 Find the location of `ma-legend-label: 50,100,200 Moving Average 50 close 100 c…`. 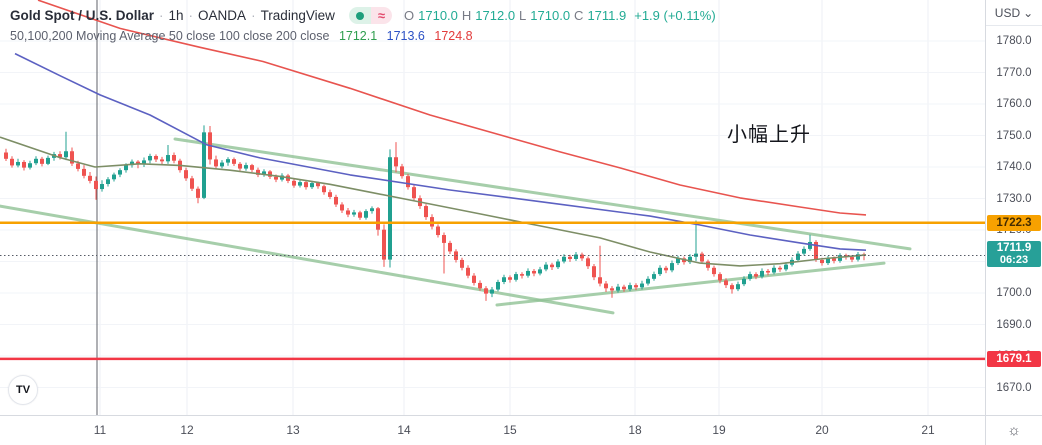

ma-legend-label: 50,100,200 Moving Average 50 close 100 c… is located at coordinates (170, 36).